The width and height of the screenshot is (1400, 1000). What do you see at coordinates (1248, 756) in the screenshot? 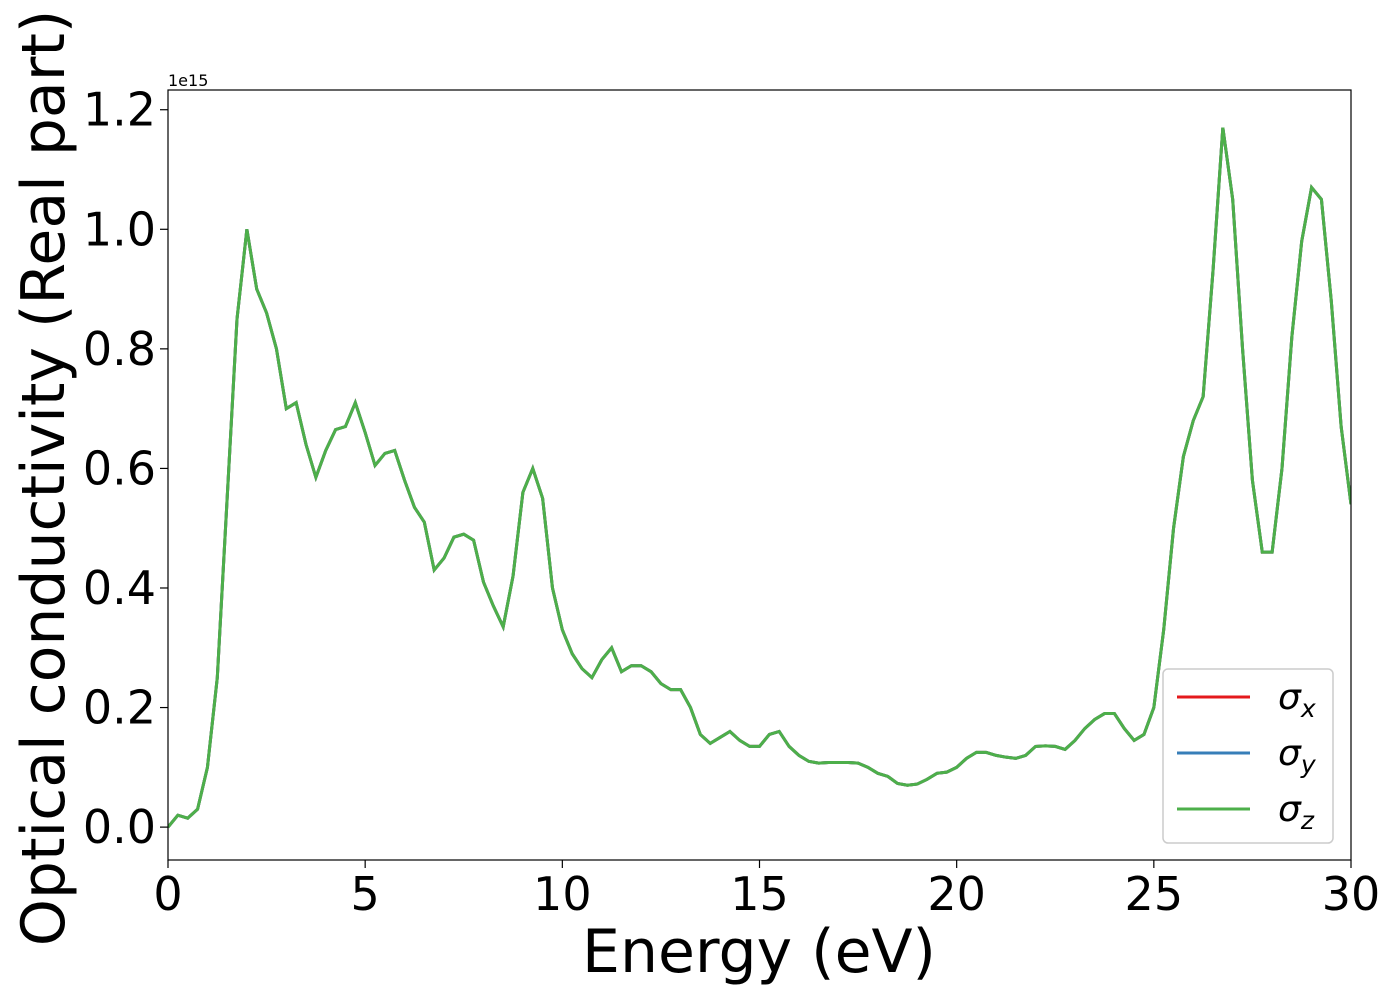
I see `legend-box` at bounding box center [1248, 756].